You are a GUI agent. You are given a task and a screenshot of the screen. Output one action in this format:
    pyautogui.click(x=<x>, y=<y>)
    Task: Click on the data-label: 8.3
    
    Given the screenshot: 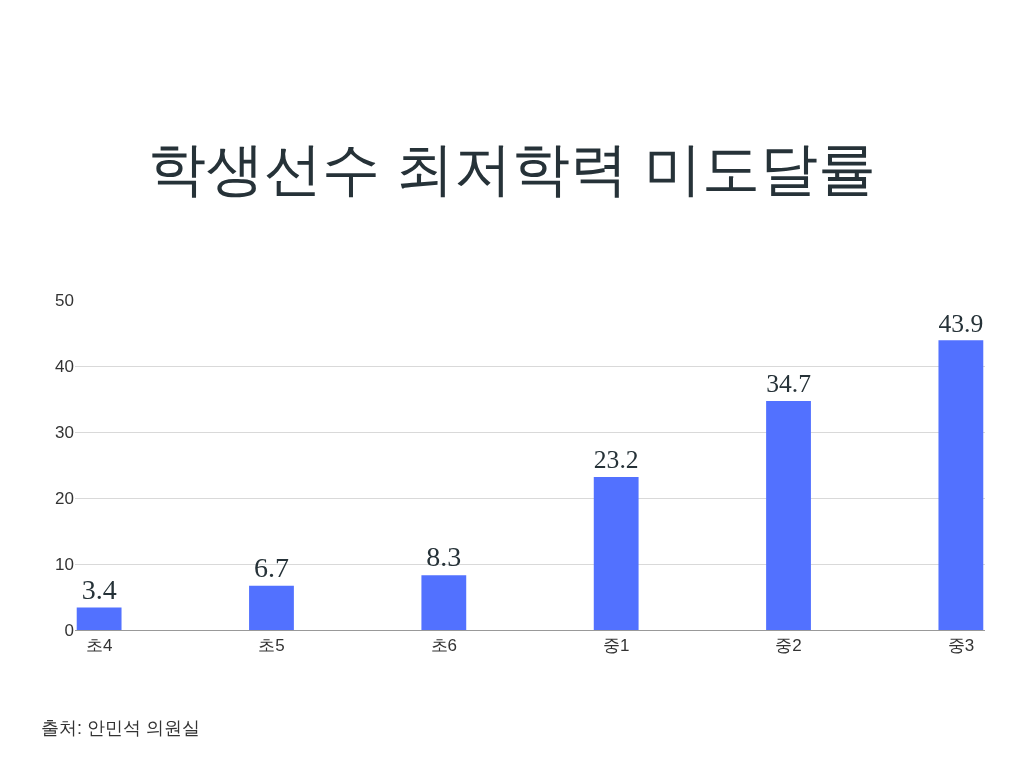 What is the action you would take?
    pyautogui.click(x=444, y=557)
    